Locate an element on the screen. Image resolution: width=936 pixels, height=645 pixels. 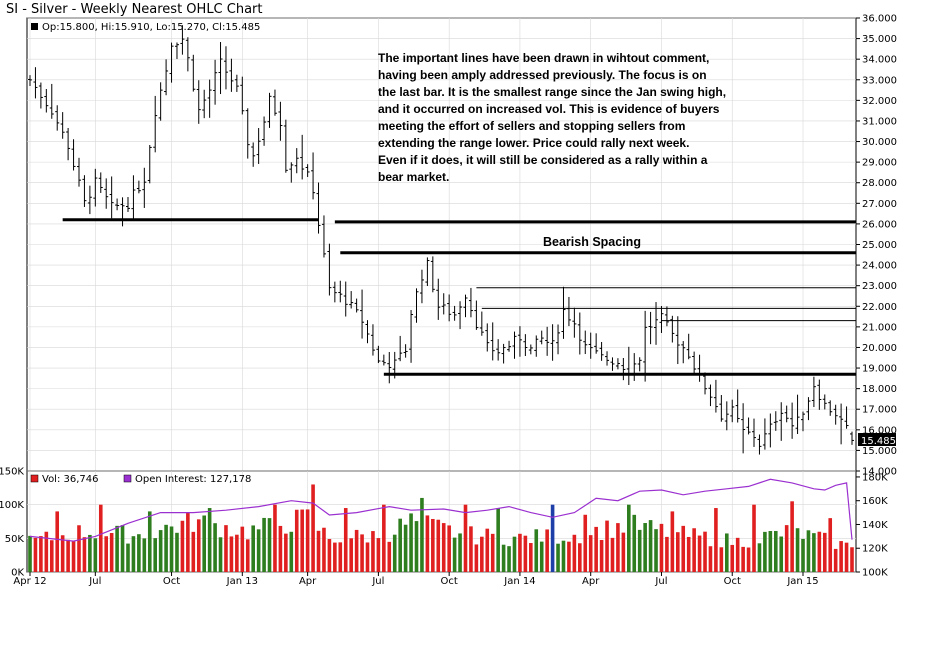
oi-legend-marker is located at coordinates (127, 478).